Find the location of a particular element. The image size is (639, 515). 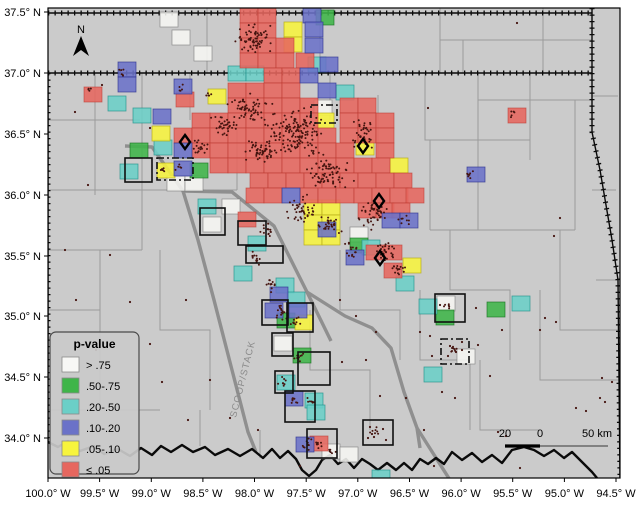

legend-entry-label: .20-.50 is located at coordinates (103, 408).